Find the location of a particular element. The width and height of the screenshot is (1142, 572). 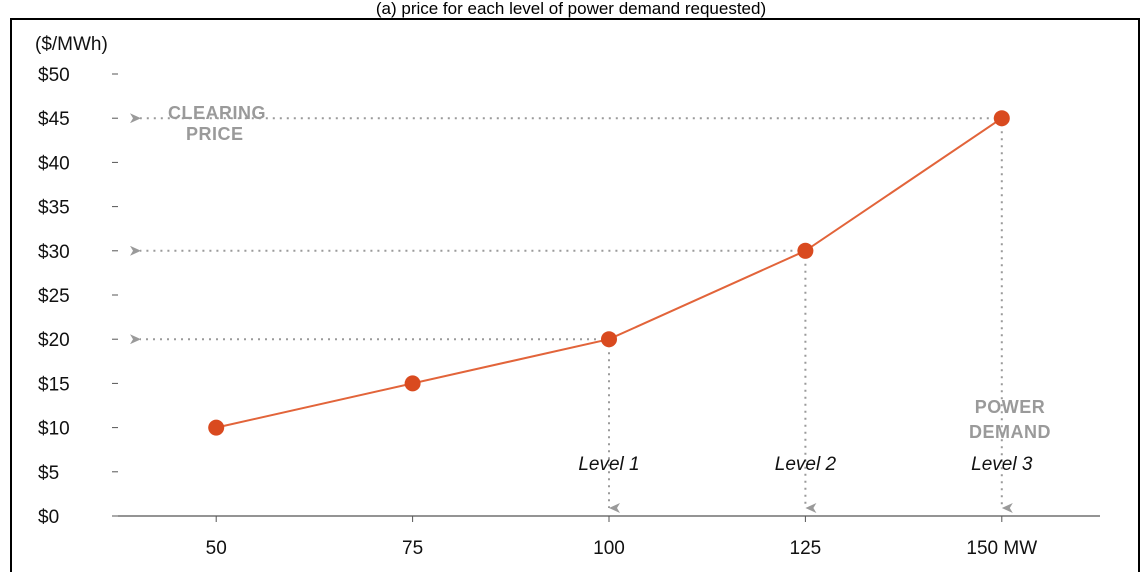

x-tick-label: 100 is located at coordinates (609, 548).